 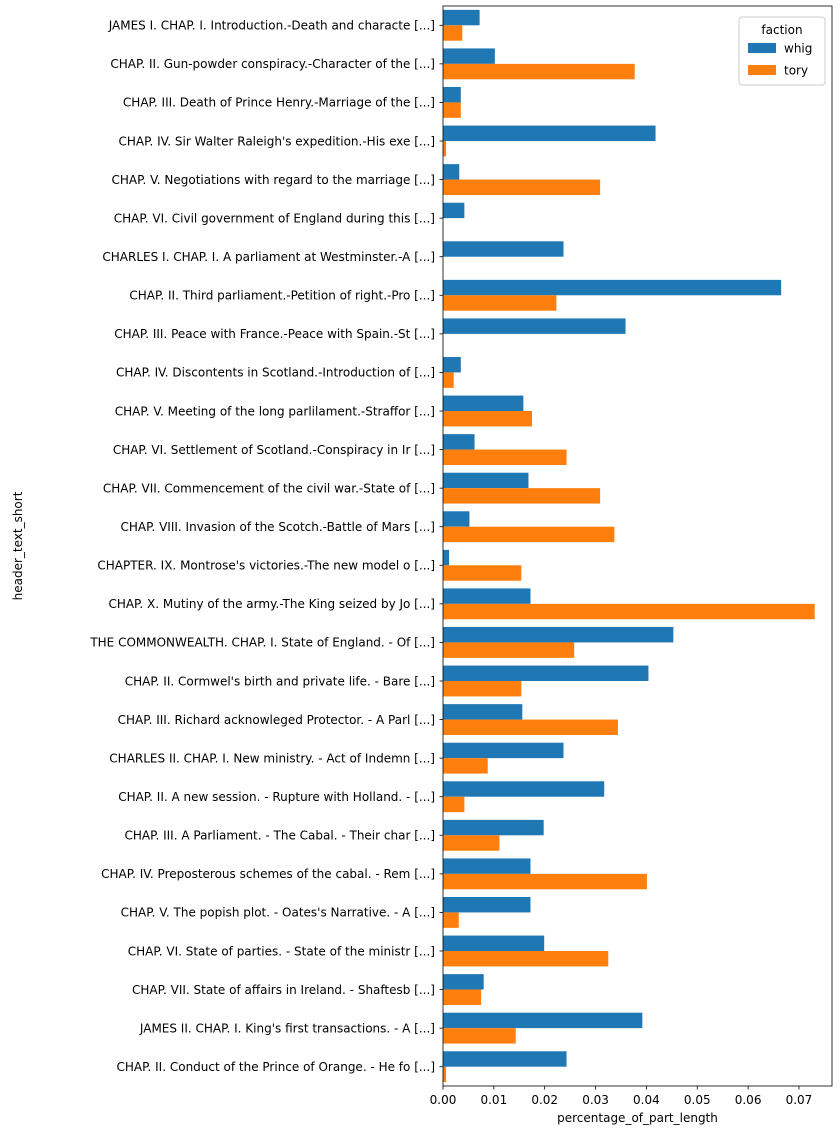 I want to click on legend: faction whig tory, so click(x=782, y=51).